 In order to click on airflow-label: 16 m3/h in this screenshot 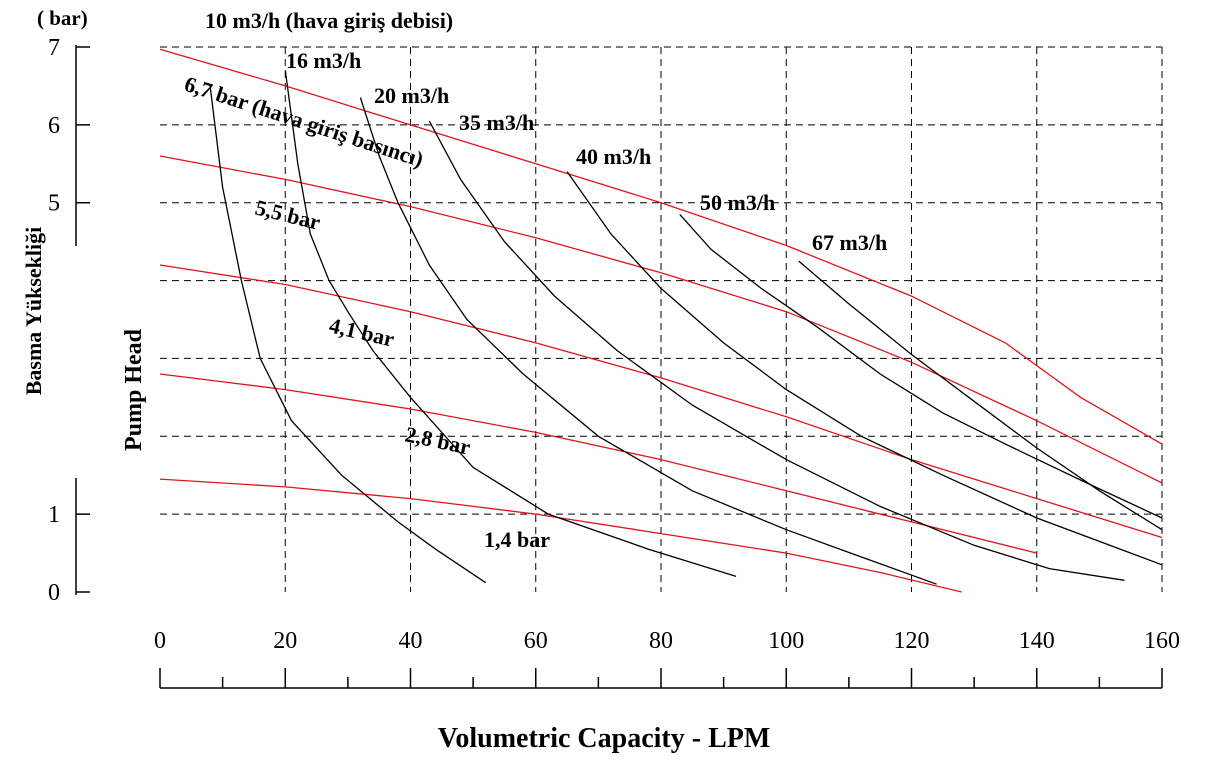, I will do `click(323, 60)`.